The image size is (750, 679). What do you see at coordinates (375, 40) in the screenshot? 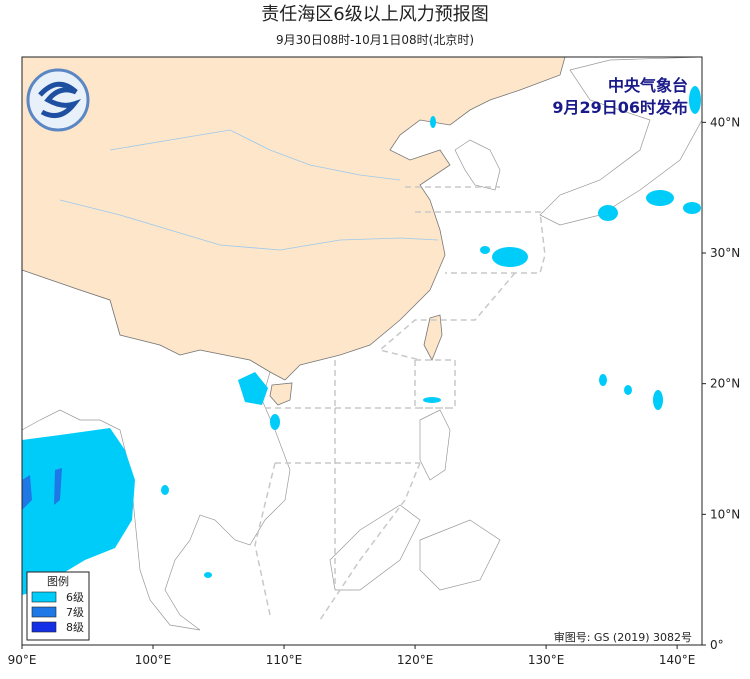
I see `subtitle: 9月30日08时-10月1日08时(北京时)` at bounding box center [375, 40].